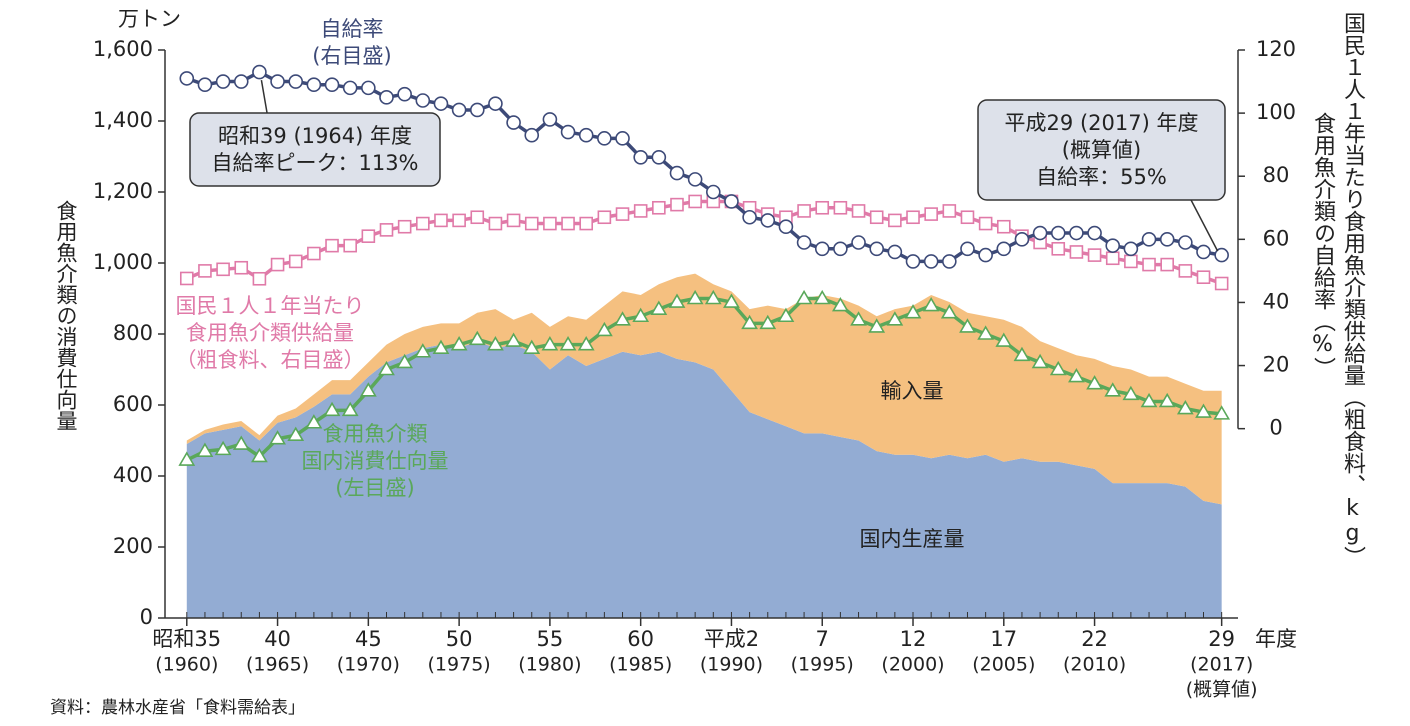 The height and width of the screenshot is (726, 1410). What do you see at coordinates (1276, 49) in the screenshot?
I see `y2-tick-label: 120` at bounding box center [1276, 49].